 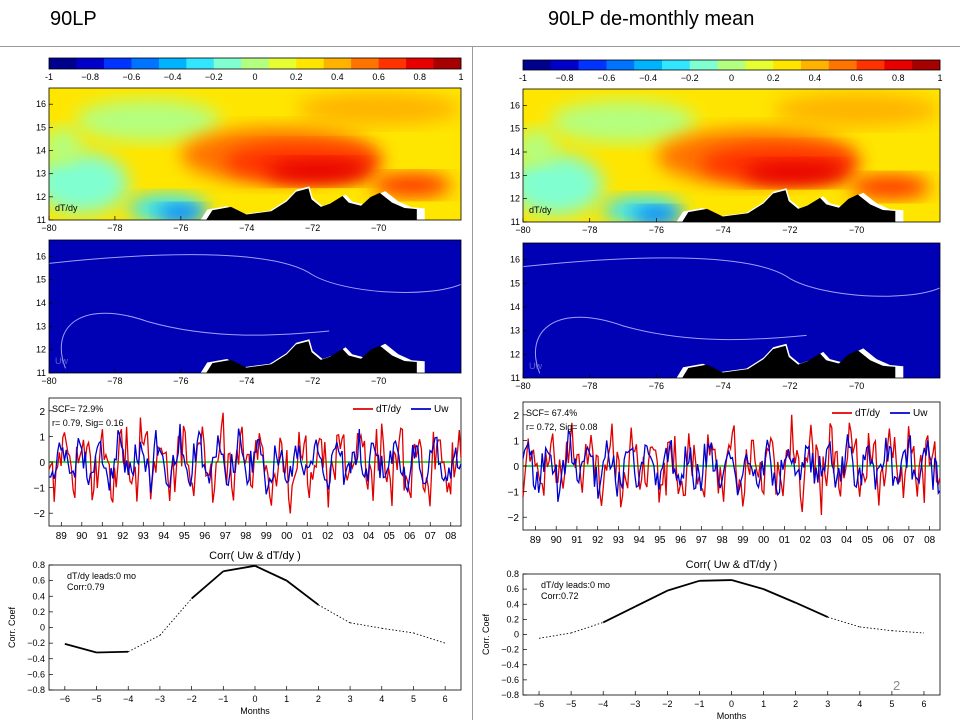 What do you see at coordinates (61, 361) in the screenshot?
I see `map-label-uw: Uw` at bounding box center [61, 361].